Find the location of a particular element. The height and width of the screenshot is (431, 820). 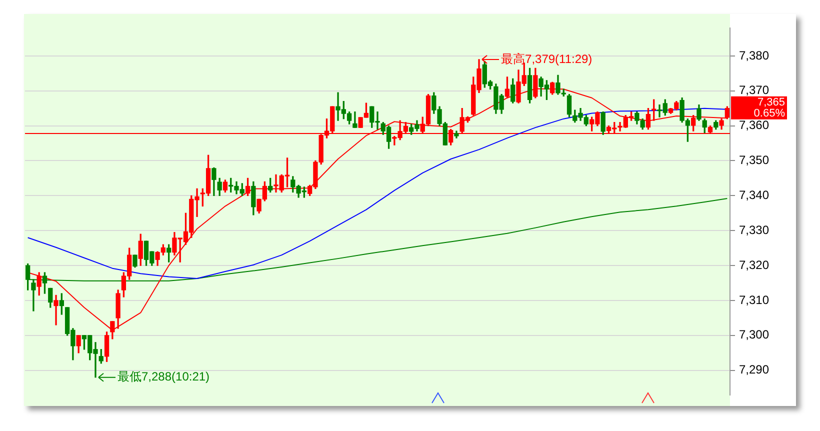

y-tick-label: 7,310 is located at coordinates (754, 299).